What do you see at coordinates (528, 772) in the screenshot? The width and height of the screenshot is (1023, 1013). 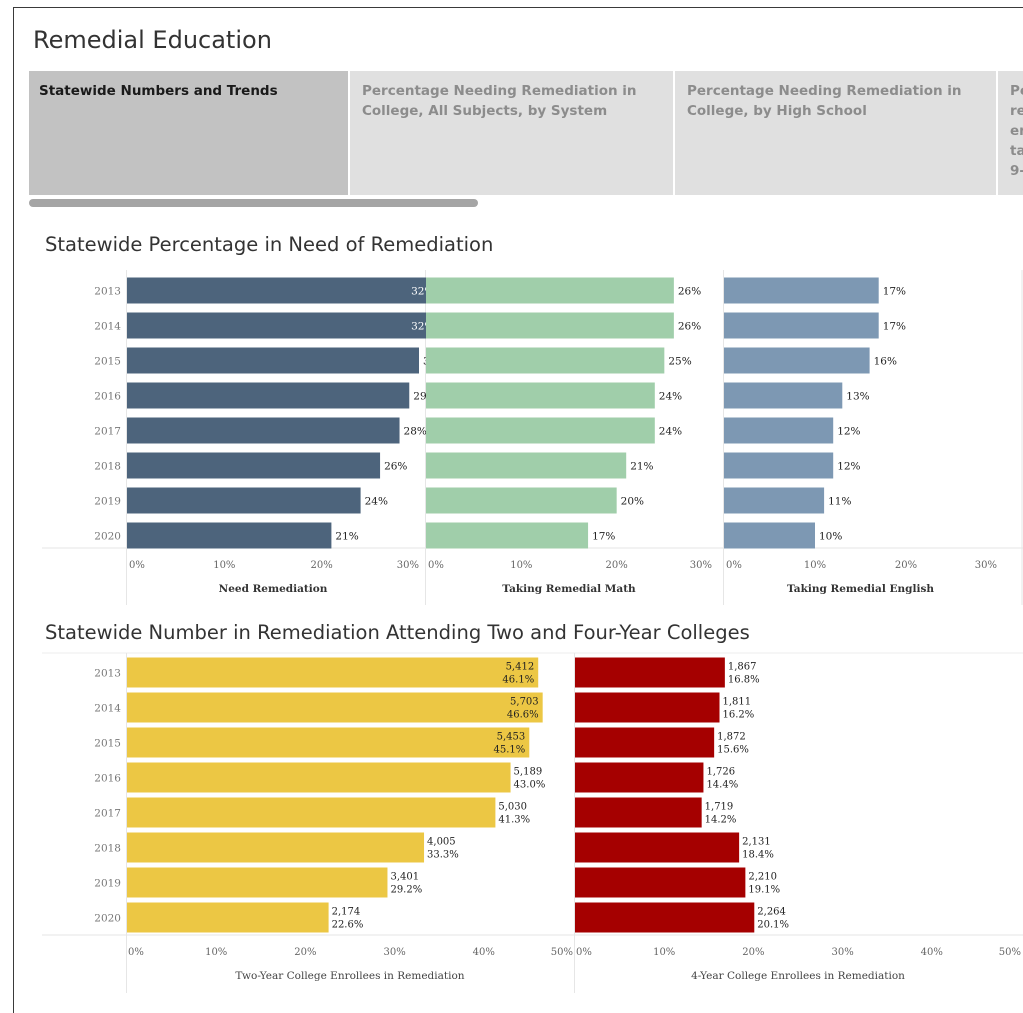 I see `chart-2-count-label: 5,189` at bounding box center [528, 772].